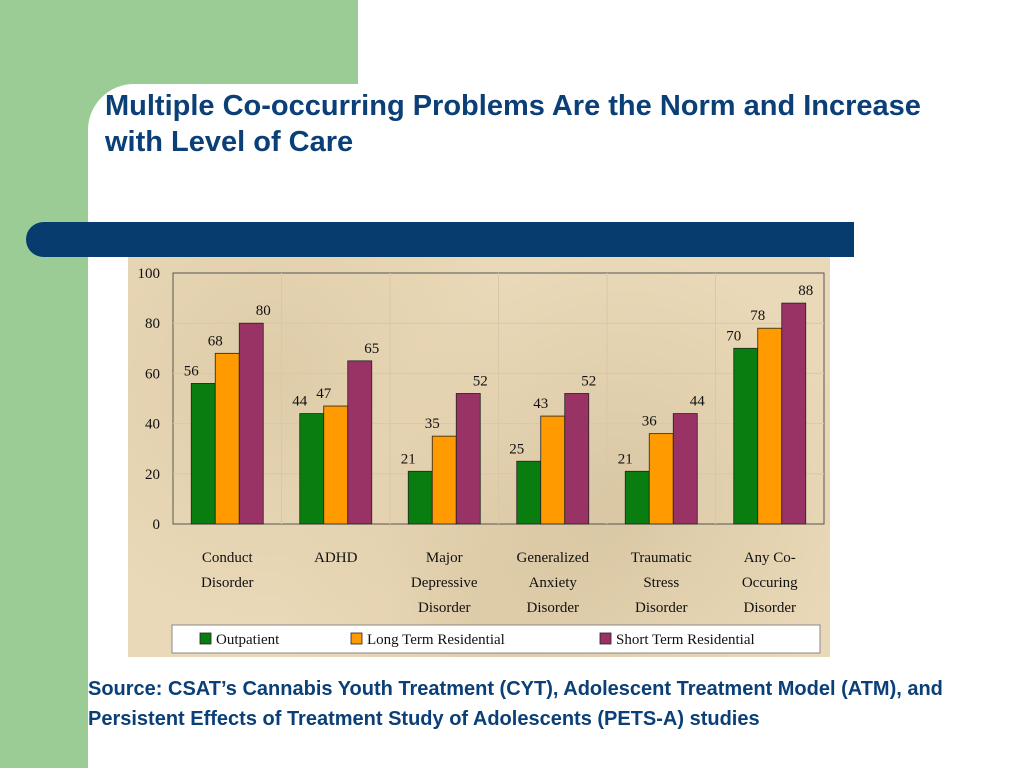 The height and width of the screenshot is (768, 1024). What do you see at coordinates (770, 583) in the screenshot?
I see `category-label: Occuring` at bounding box center [770, 583].